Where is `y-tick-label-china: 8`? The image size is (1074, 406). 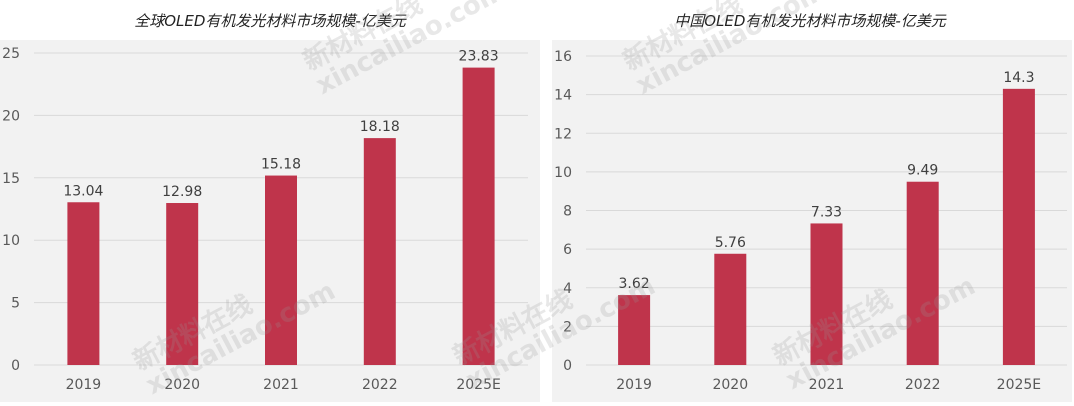
y-tick-label-china: 8 is located at coordinates (567, 212).